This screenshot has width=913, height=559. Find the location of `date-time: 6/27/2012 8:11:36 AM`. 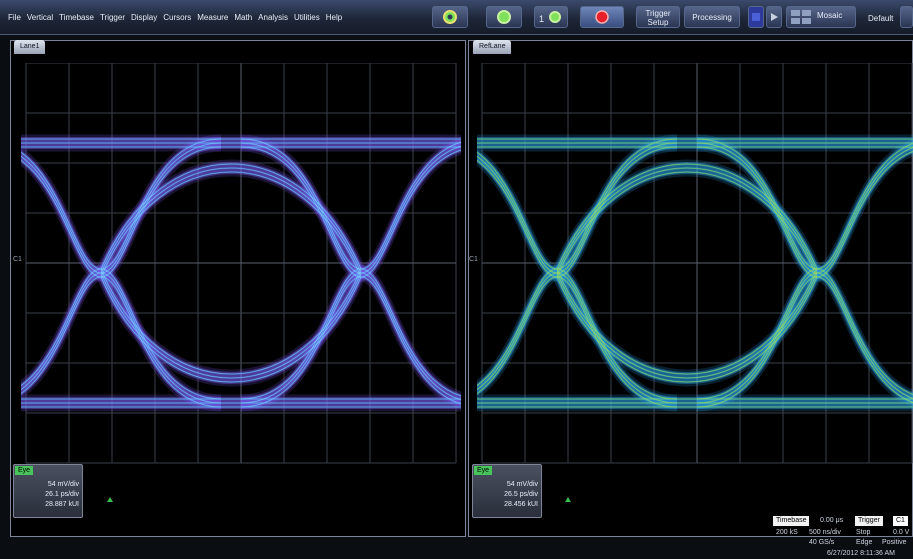

date-time: 6/27/2012 8:11:36 AM is located at coordinates (861, 553).